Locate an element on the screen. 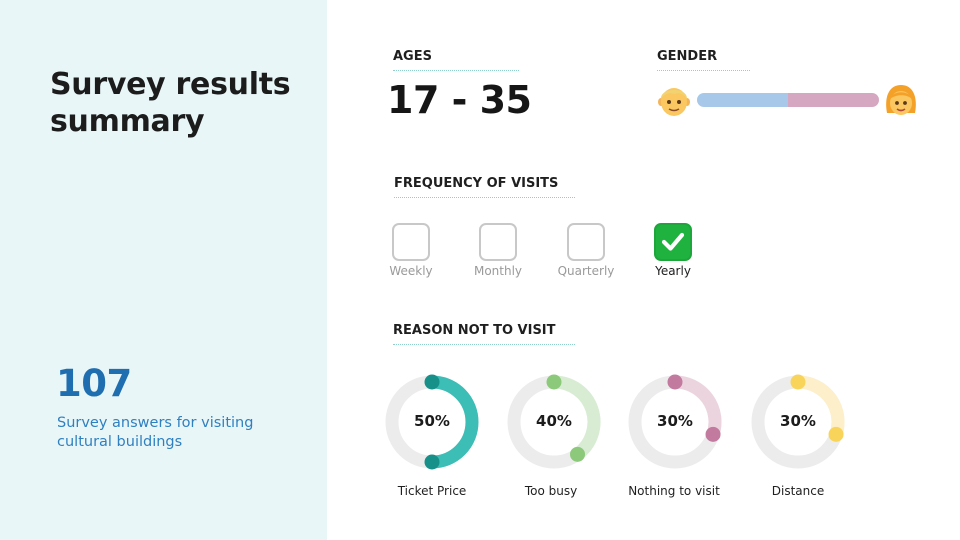  man-face-icon is located at coordinates (674, 100).